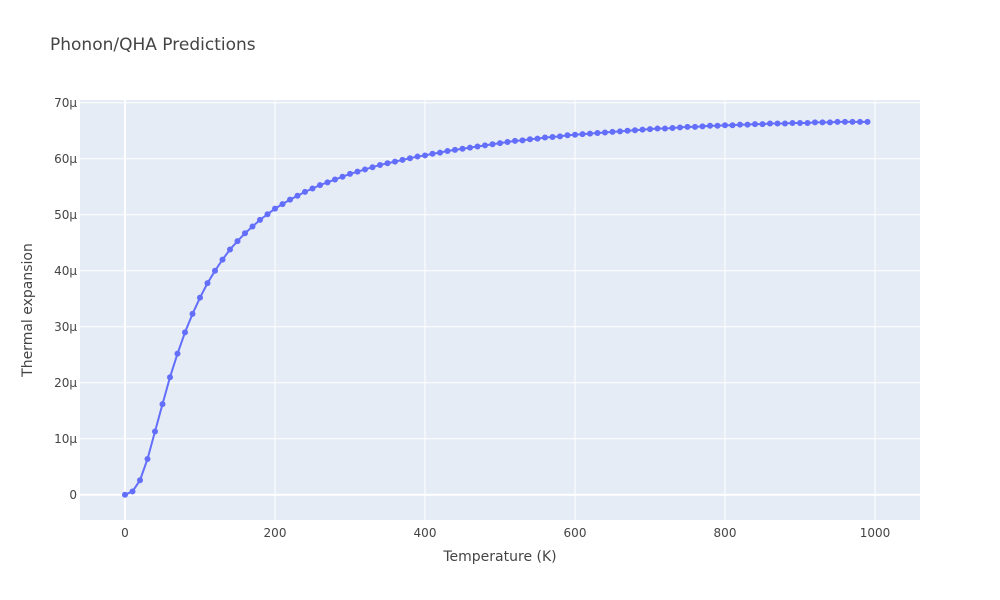 The image size is (1000, 600). What do you see at coordinates (575, 533) in the screenshot?
I see `x-tick-label: 600` at bounding box center [575, 533].